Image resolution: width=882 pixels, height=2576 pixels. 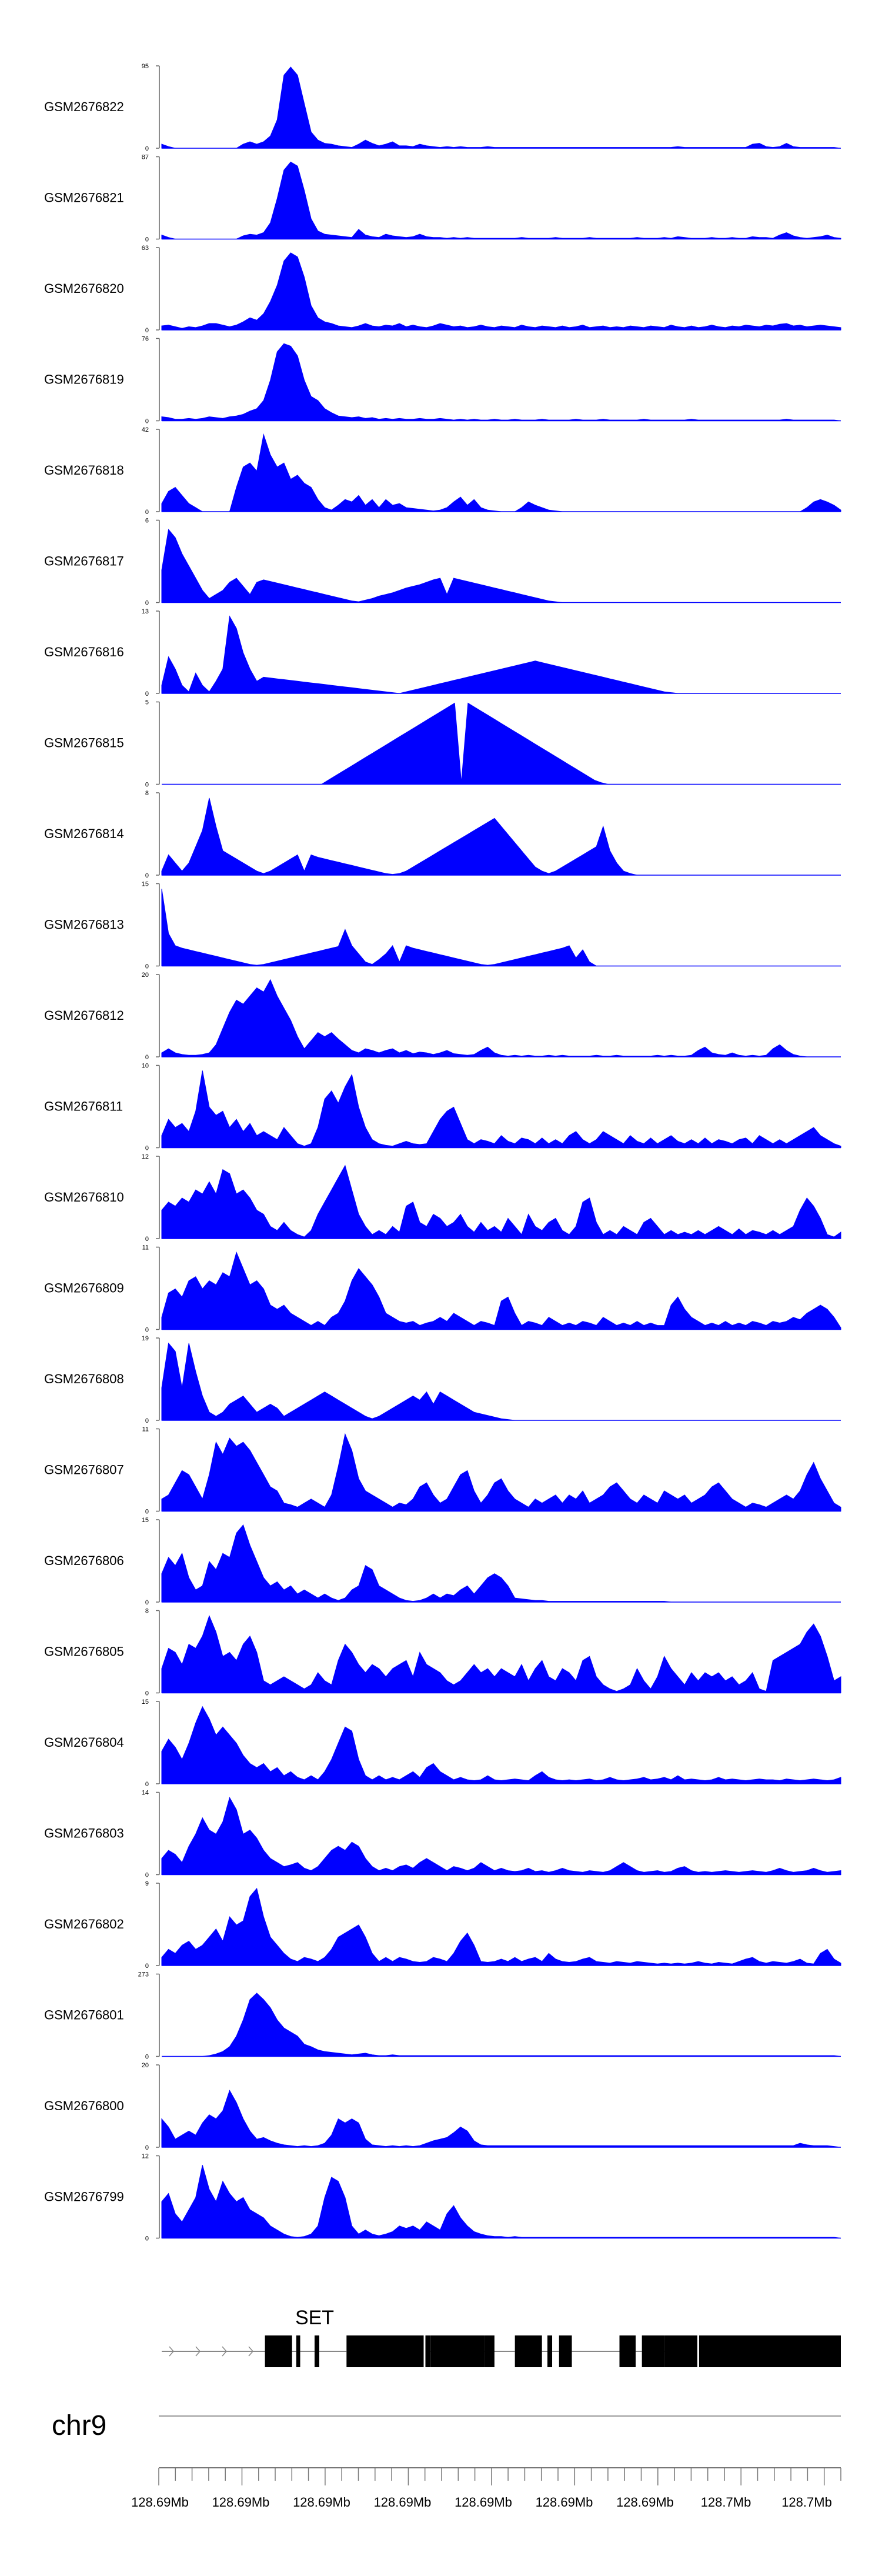 What do you see at coordinates (442, 2198) in the screenshot?
I see `track-GSM2676799: GSM2676799 12 0` at bounding box center [442, 2198].